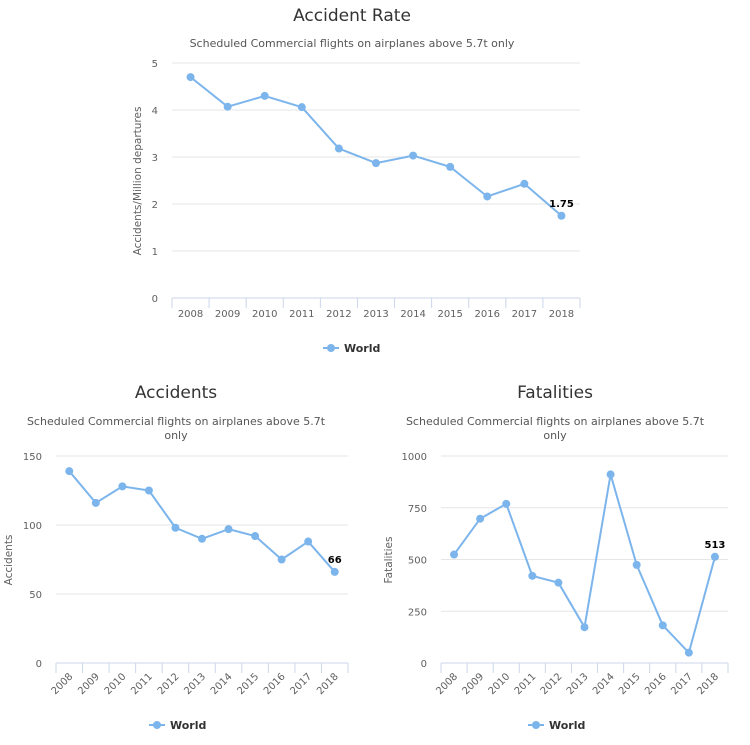  I want to click on data-label: 1.75, so click(561, 204).